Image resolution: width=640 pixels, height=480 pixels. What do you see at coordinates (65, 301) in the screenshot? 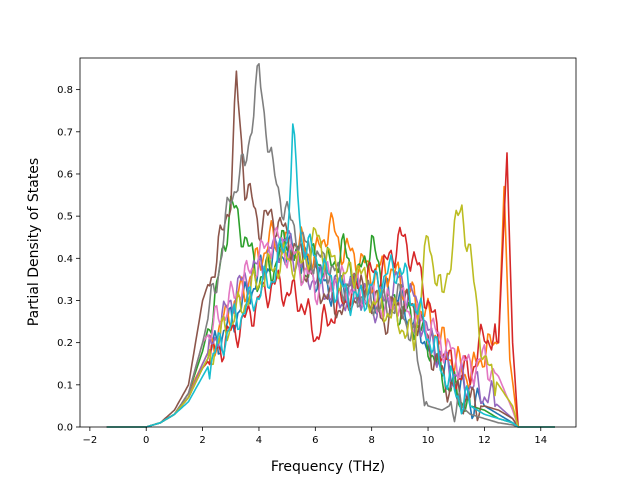
I see `y-tick-label: 0.3` at bounding box center [65, 301].